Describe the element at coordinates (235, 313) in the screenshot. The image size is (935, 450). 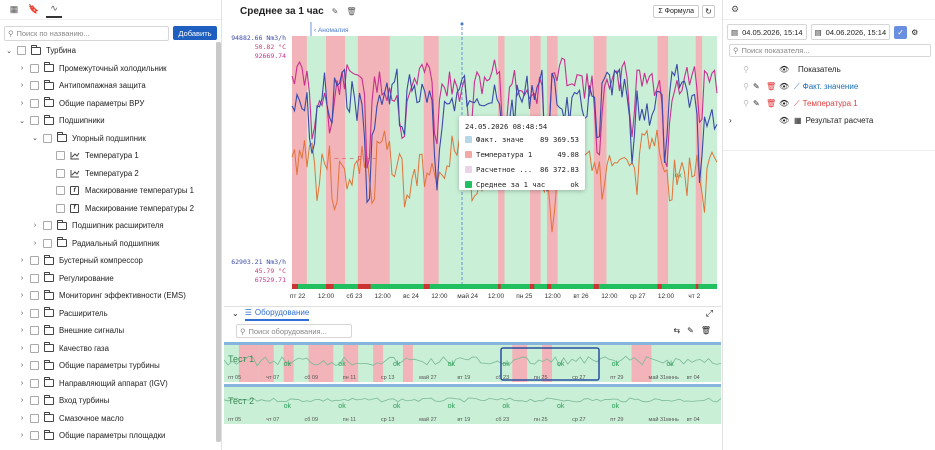
I see `collapse-icon: ⌄` at that location.